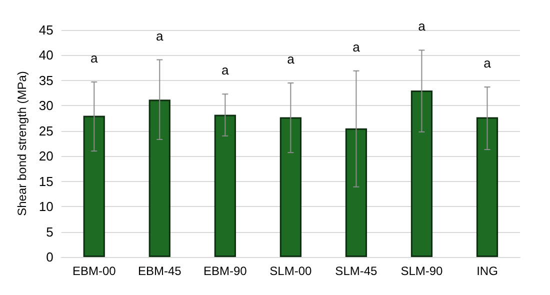 This screenshot has width=550, height=295. What do you see at coordinates (291, 271) in the screenshot?
I see `x-tick-label: SLM-00` at bounding box center [291, 271].